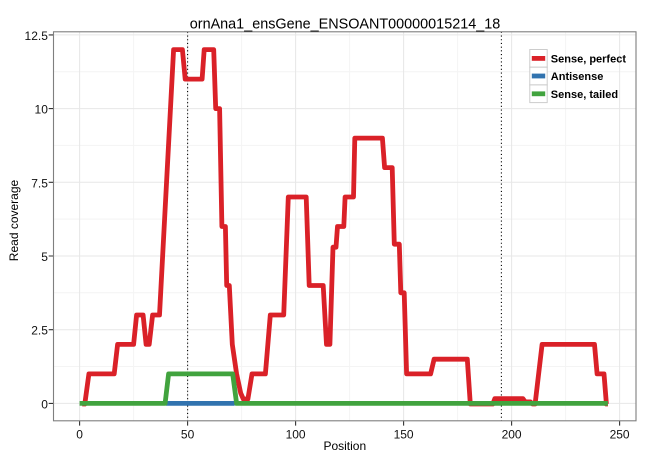 The width and height of the screenshot is (650, 465). What do you see at coordinates (344, 446) in the screenshot?
I see `svg-text: Position` at bounding box center [344, 446].